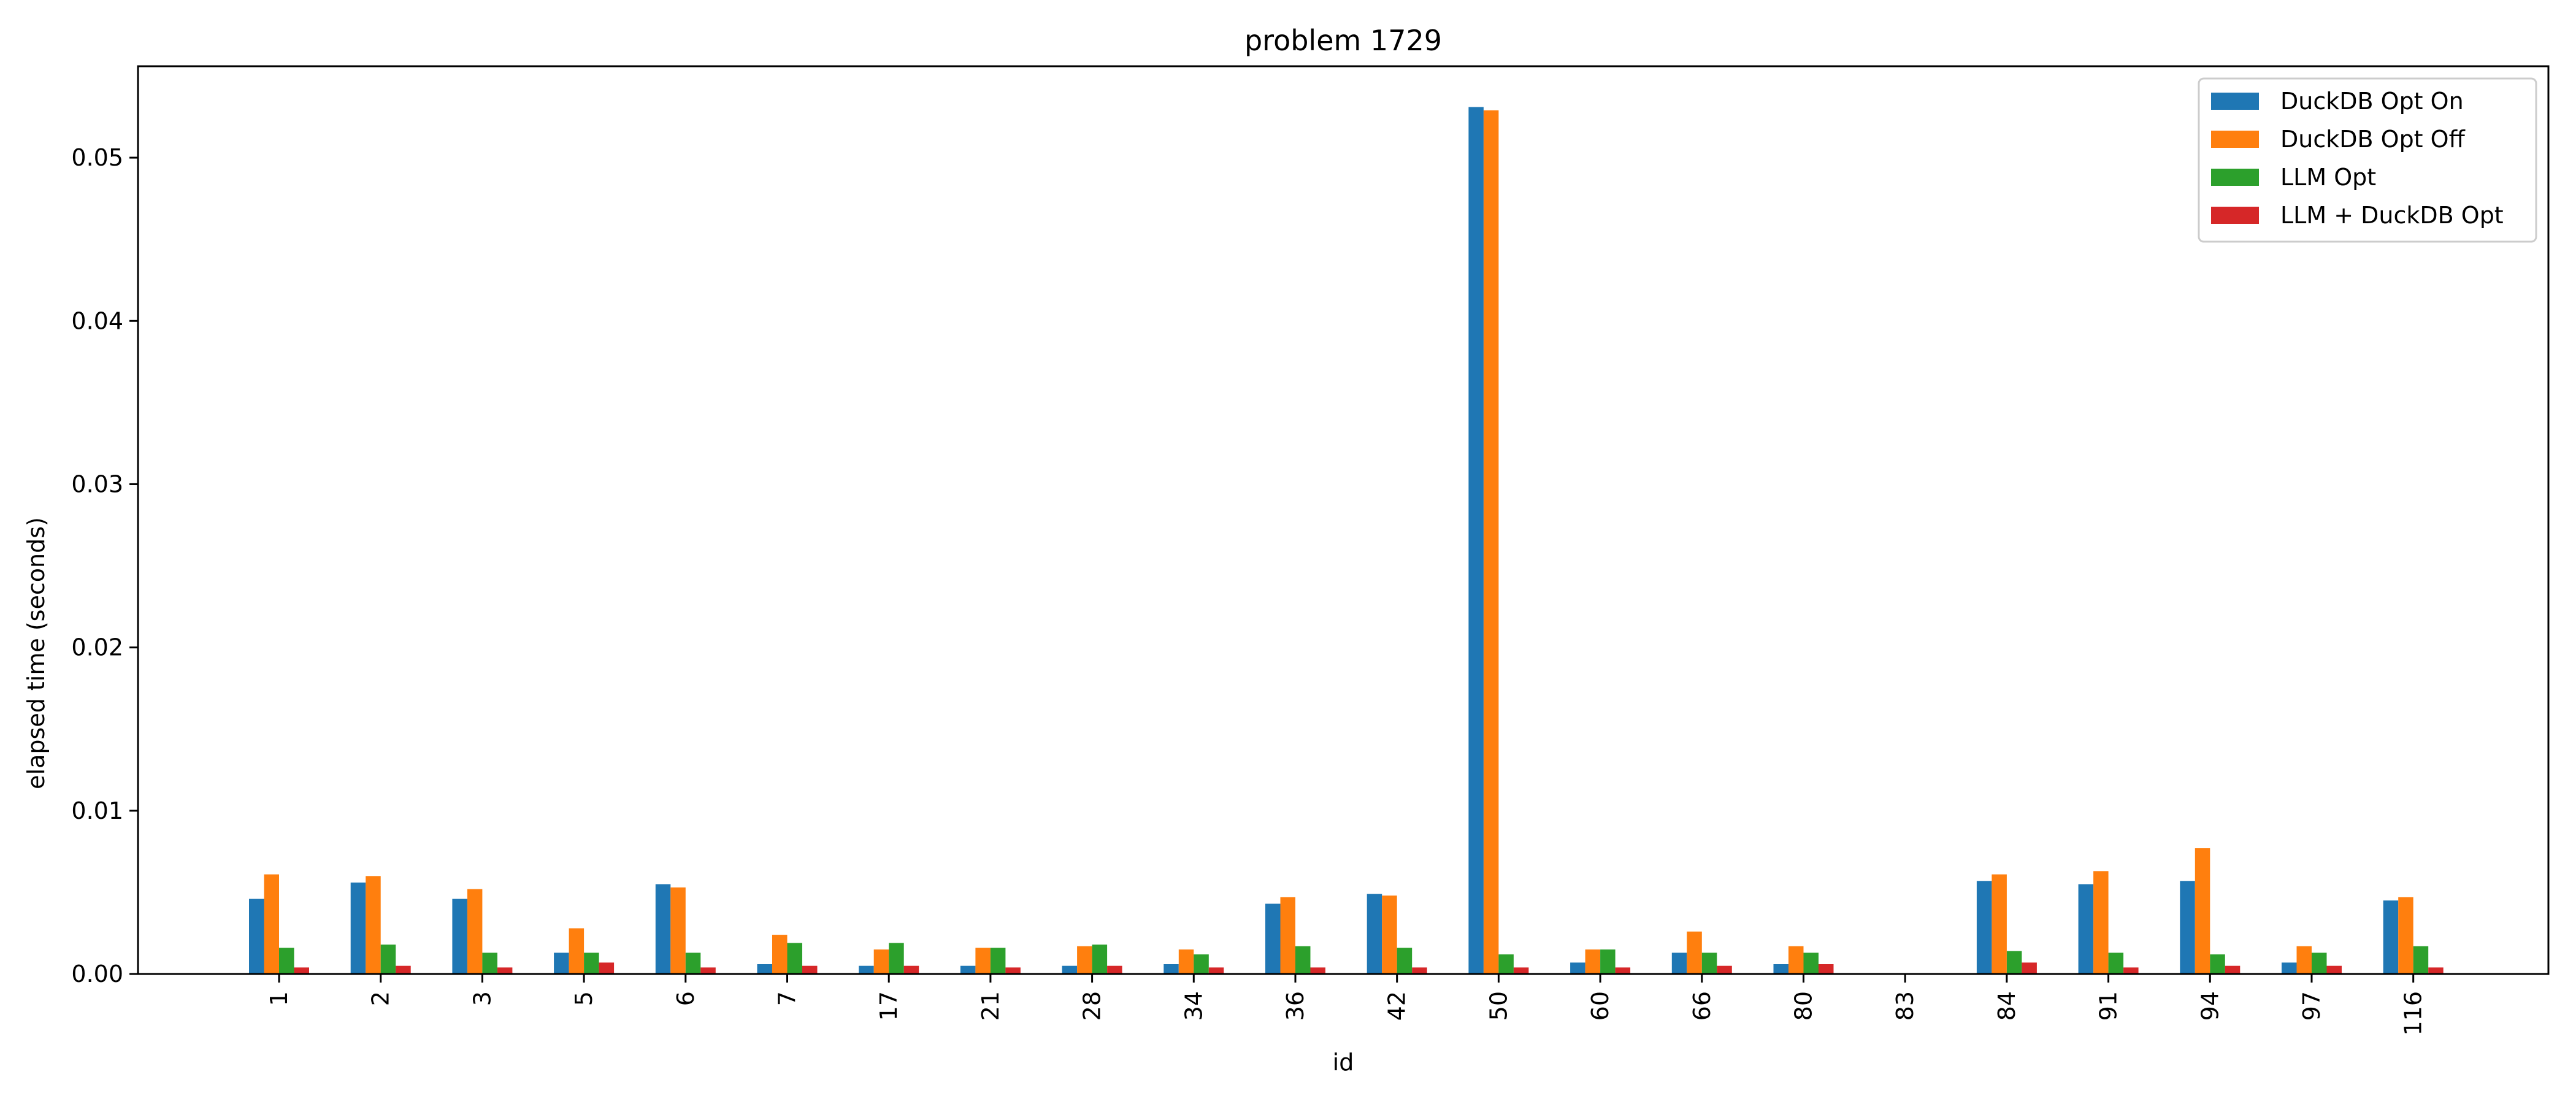  I want to click on y-axis: 0.00 0.01 0.02 0.03 0.04 0.05, so click(104, 565).